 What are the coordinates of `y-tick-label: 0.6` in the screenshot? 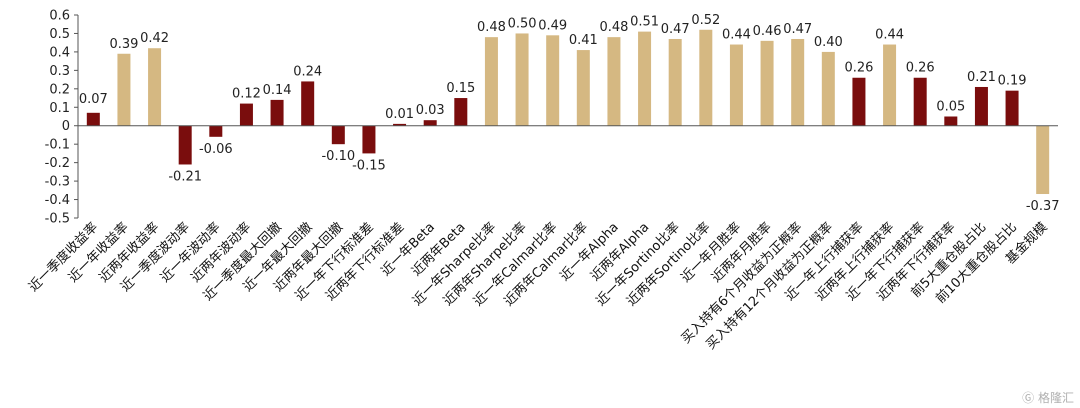 It's located at (59, 16).